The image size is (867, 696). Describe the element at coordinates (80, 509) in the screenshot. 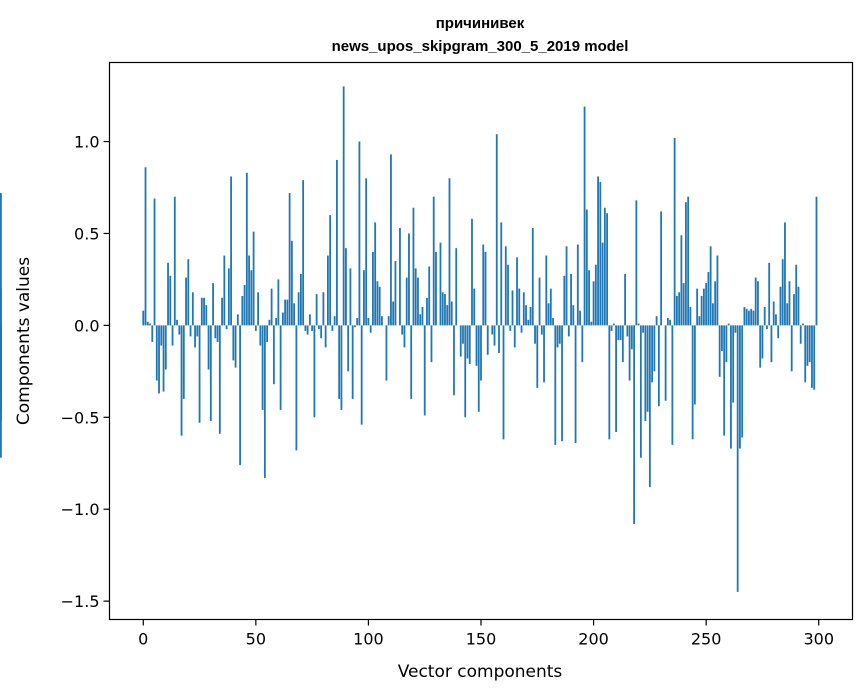

I see `y-tick-label: −1.0` at that location.